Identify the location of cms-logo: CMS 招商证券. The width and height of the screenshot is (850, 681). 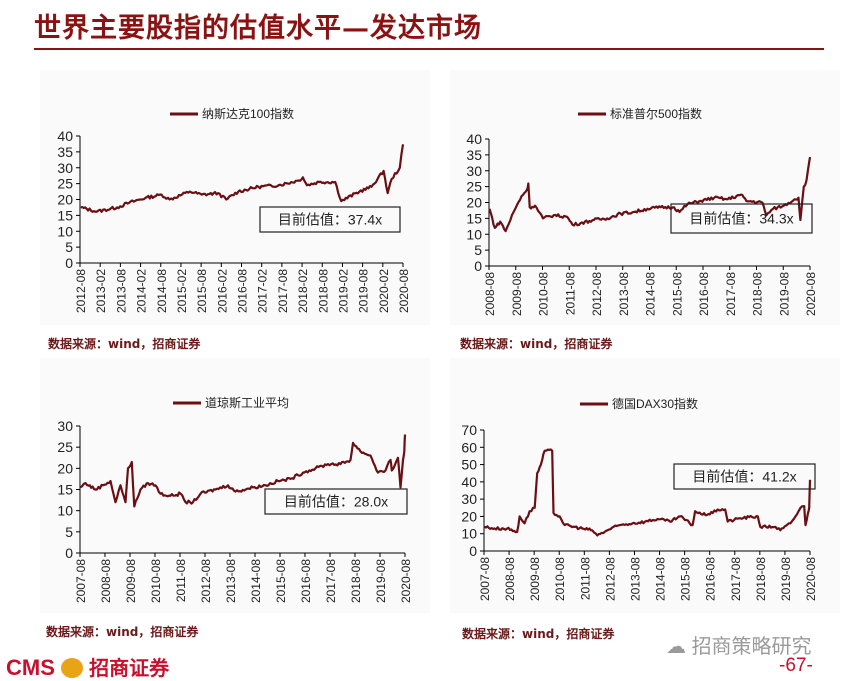
(87, 666).